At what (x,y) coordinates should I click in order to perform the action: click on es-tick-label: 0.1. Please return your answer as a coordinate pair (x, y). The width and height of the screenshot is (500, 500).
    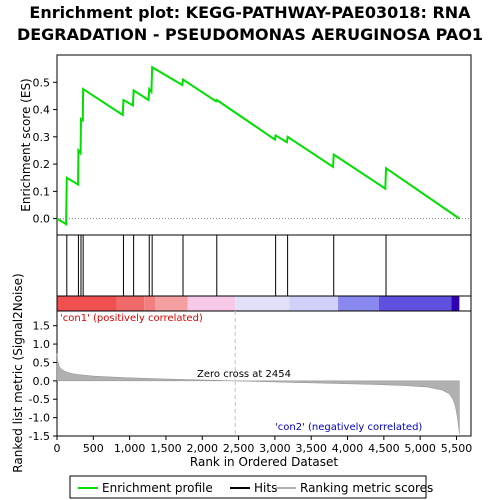
    Looking at the image, I should click on (42, 191).